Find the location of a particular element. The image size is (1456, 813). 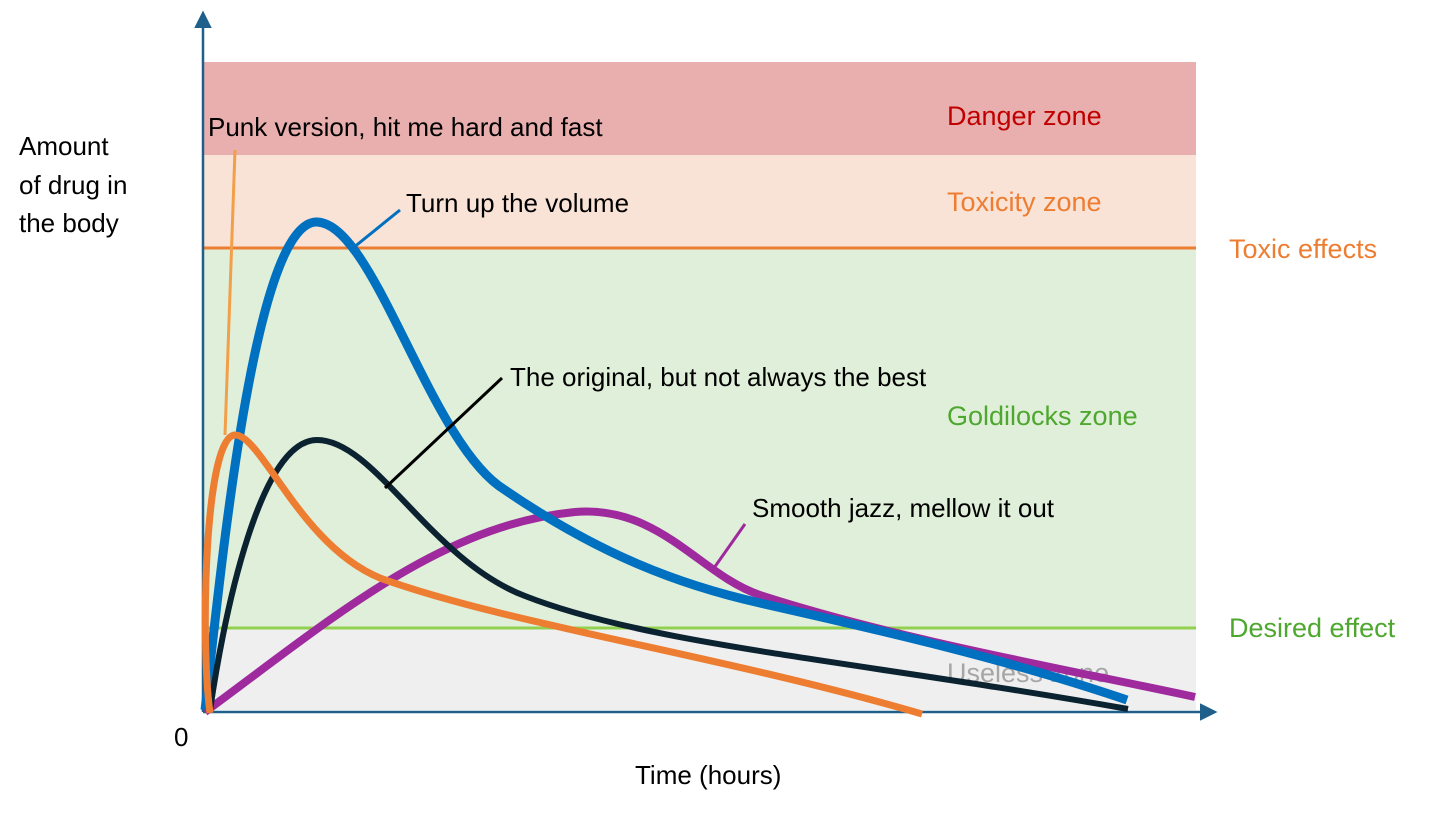

turn-up-volume-label: Turn up the volume is located at coordinates (517, 203).